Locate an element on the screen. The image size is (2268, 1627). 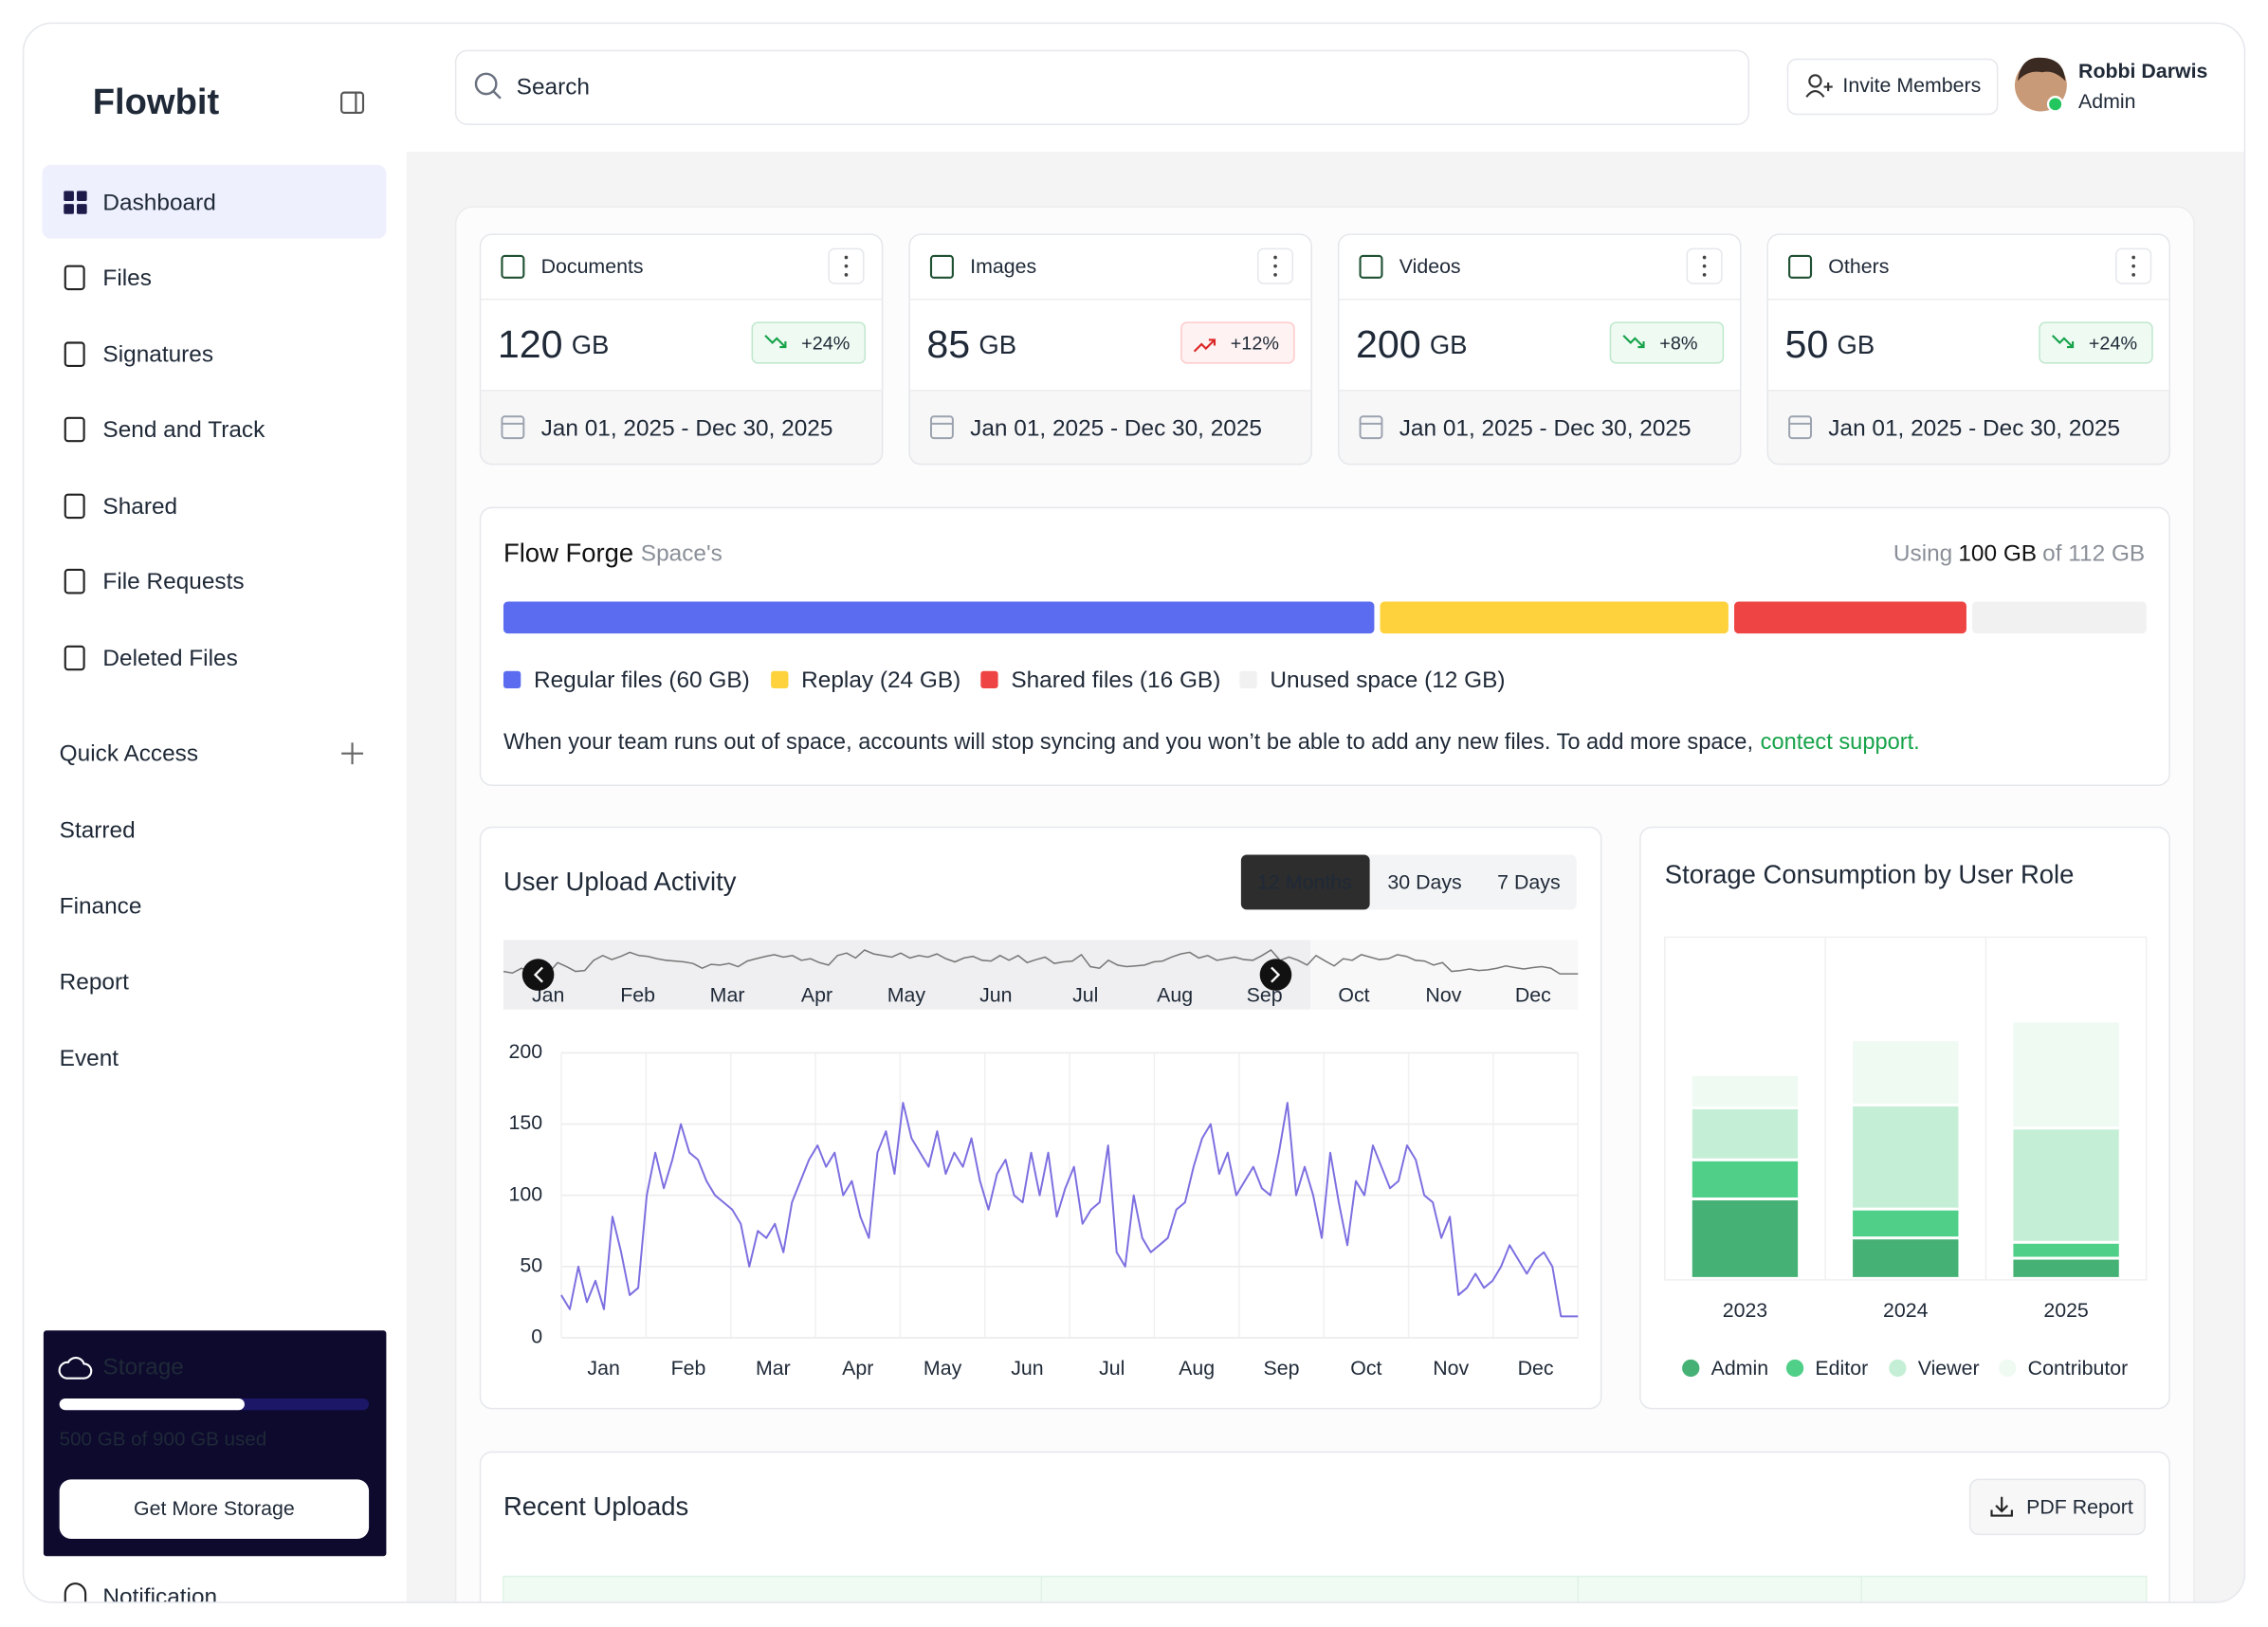
space-name: Flow Forge is located at coordinates (568, 553).